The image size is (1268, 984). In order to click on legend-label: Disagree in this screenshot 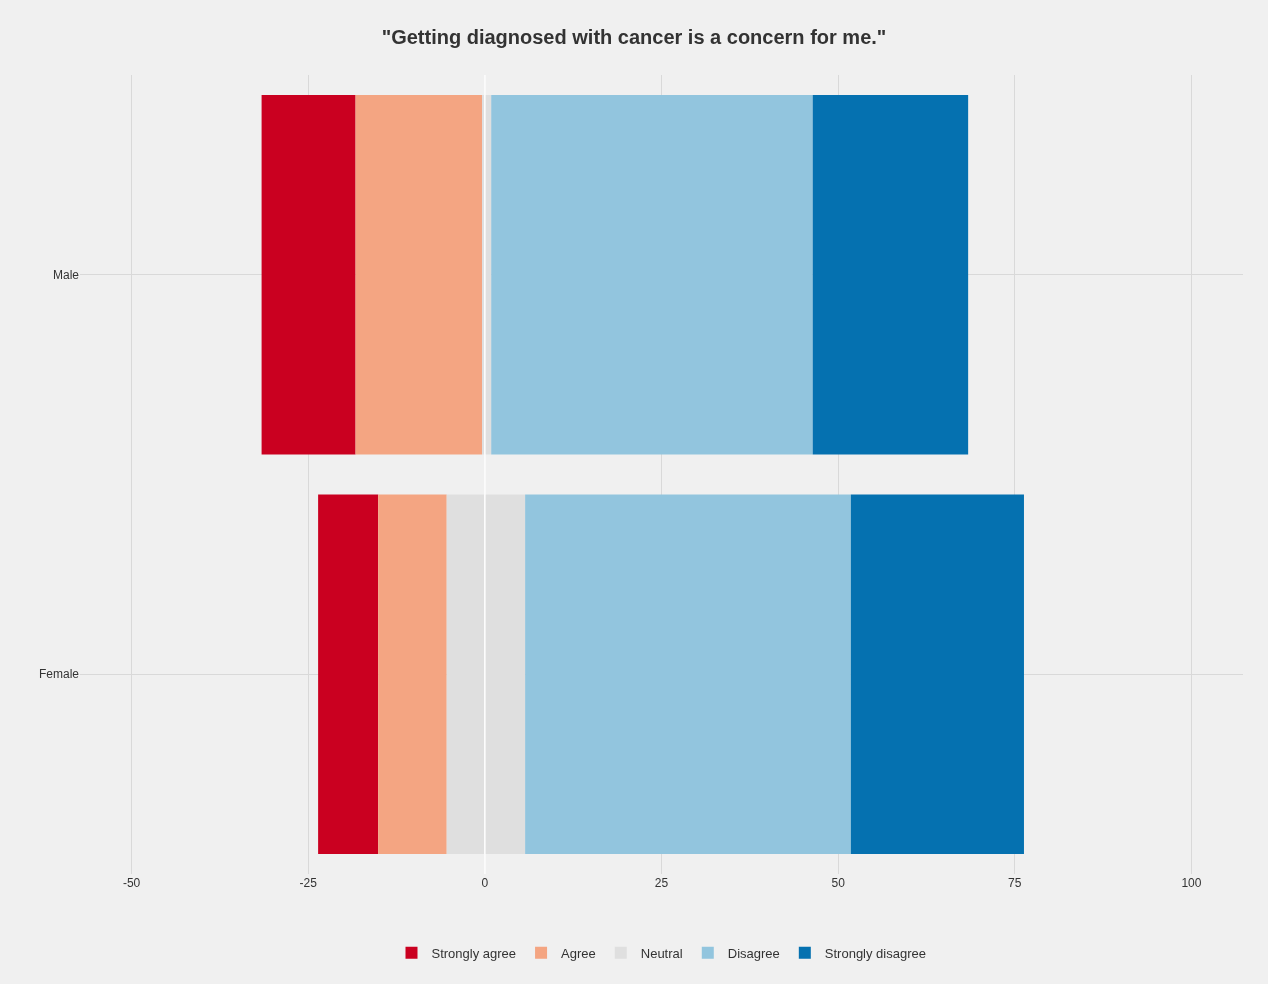, I will do `click(753, 953)`.